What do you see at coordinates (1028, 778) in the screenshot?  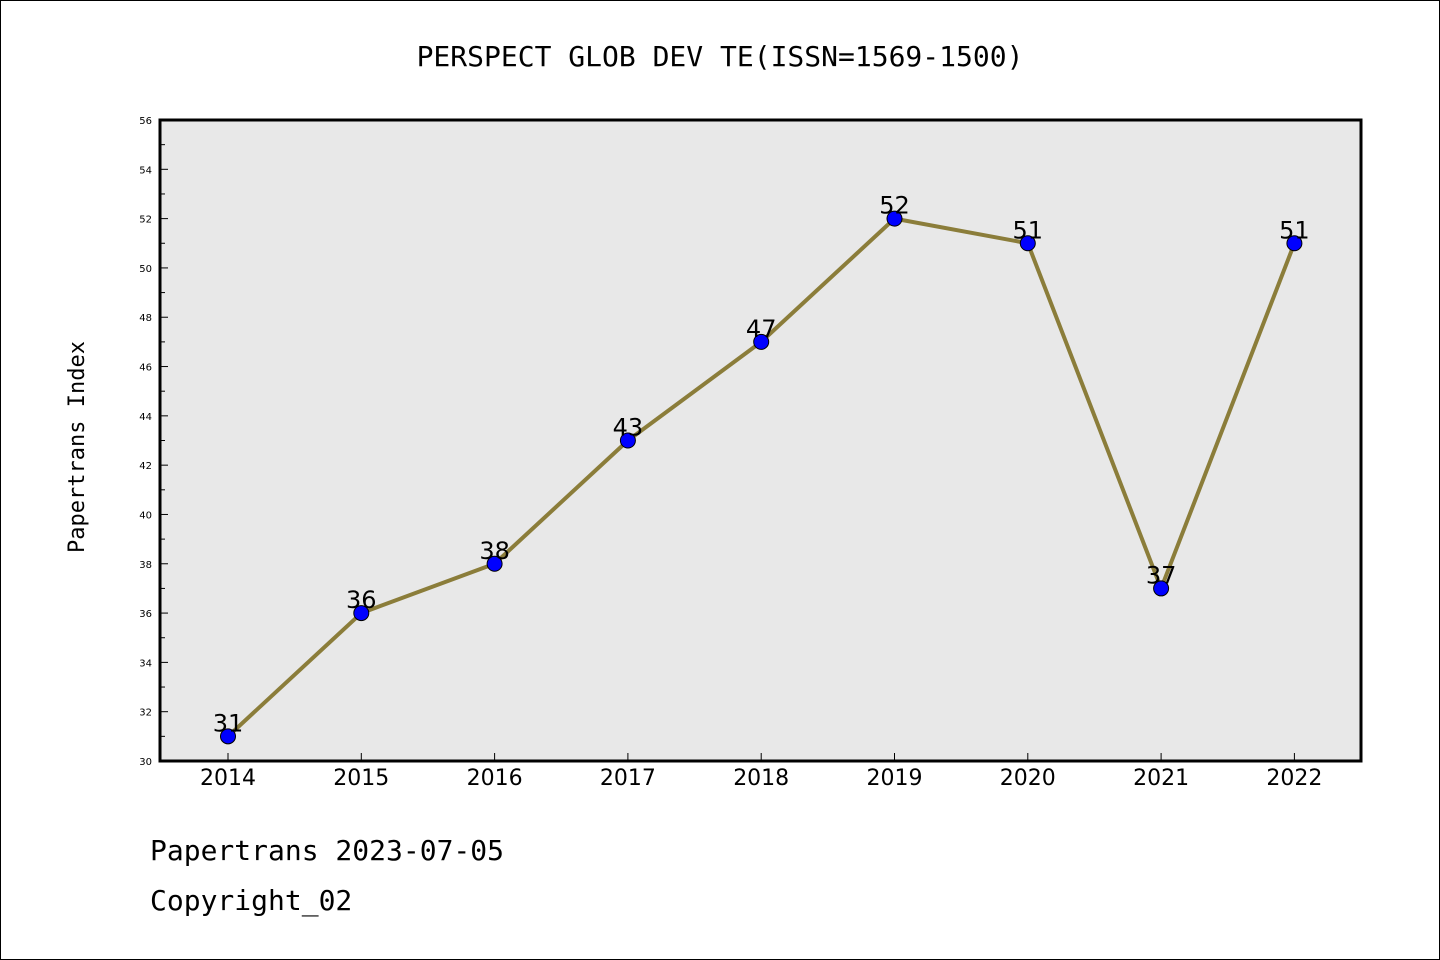 I see `x-tick-label: 2020` at bounding box center [1028, 778].